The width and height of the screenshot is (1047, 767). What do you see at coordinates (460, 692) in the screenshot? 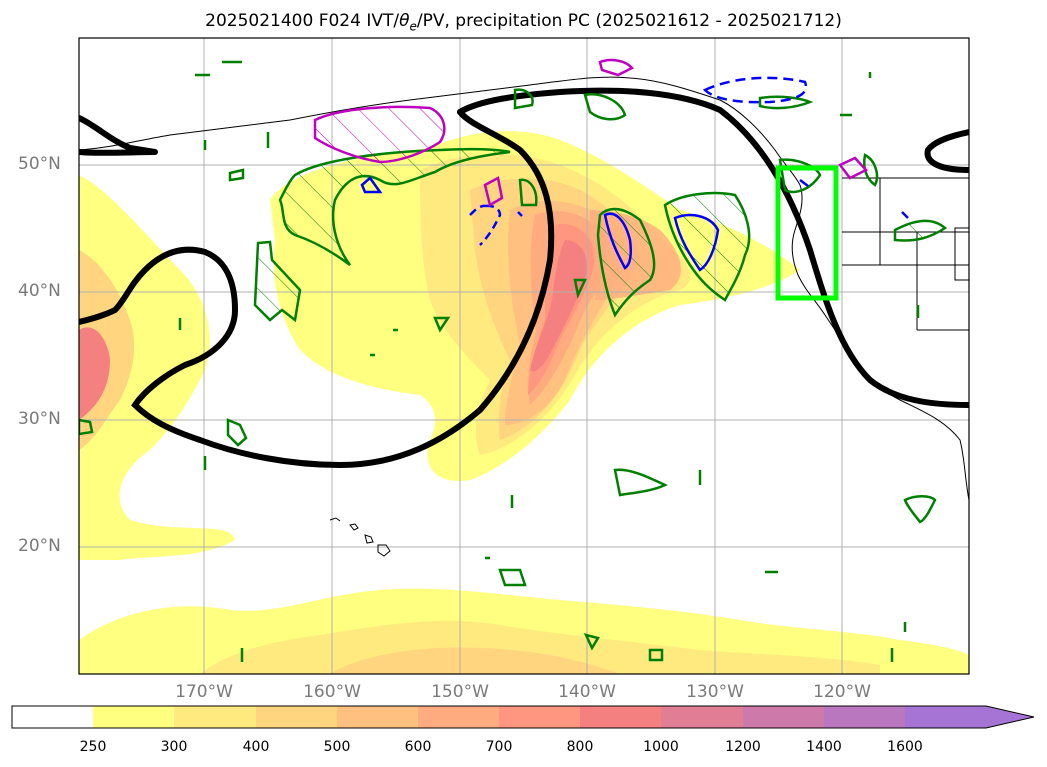
I see `lon-label-150w: 150°W` at bounding box center [460, 692].